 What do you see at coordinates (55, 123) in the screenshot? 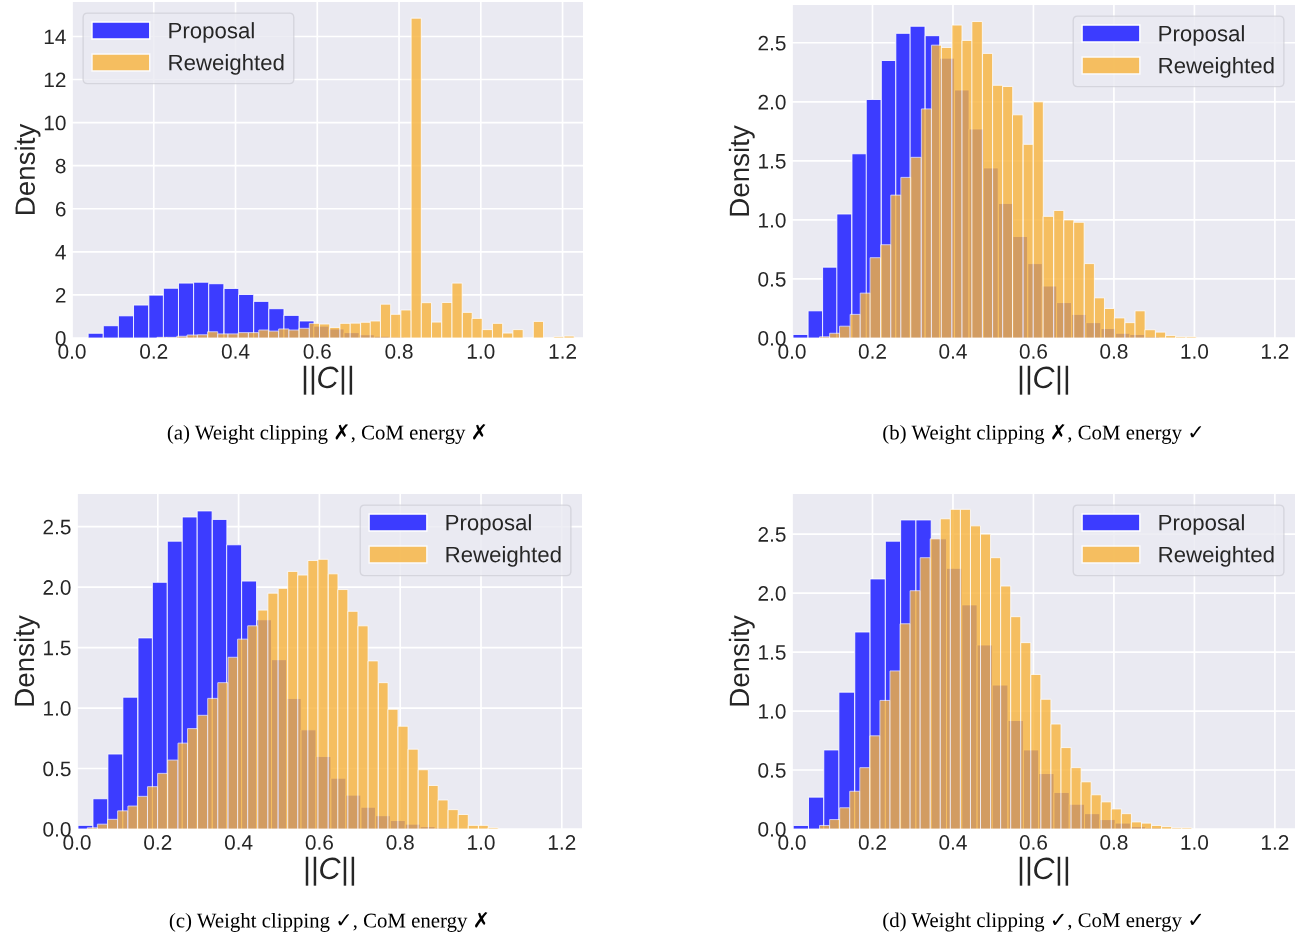
I see `y-tick-label: 10` at bounding box center [55, 123].